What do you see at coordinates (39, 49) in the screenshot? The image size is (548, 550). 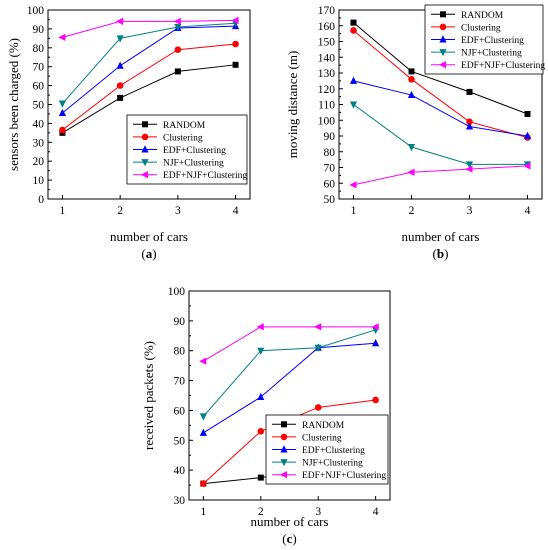 I see `y-tick-label: 80` at bounding box center [39, 49].